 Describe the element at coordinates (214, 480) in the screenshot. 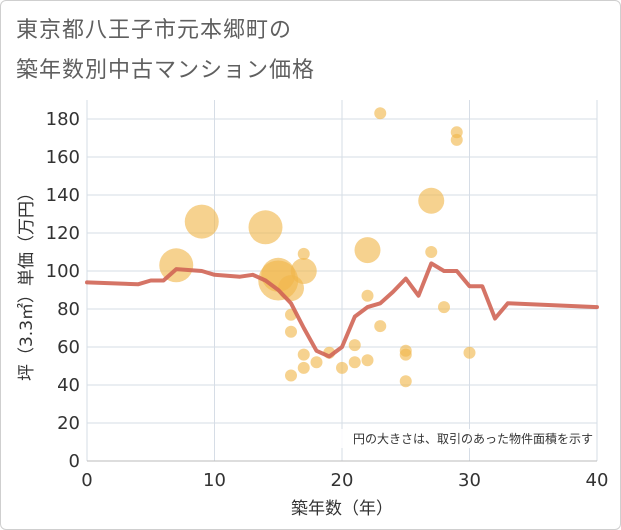

I see `x-tick-label: 10` at that location.